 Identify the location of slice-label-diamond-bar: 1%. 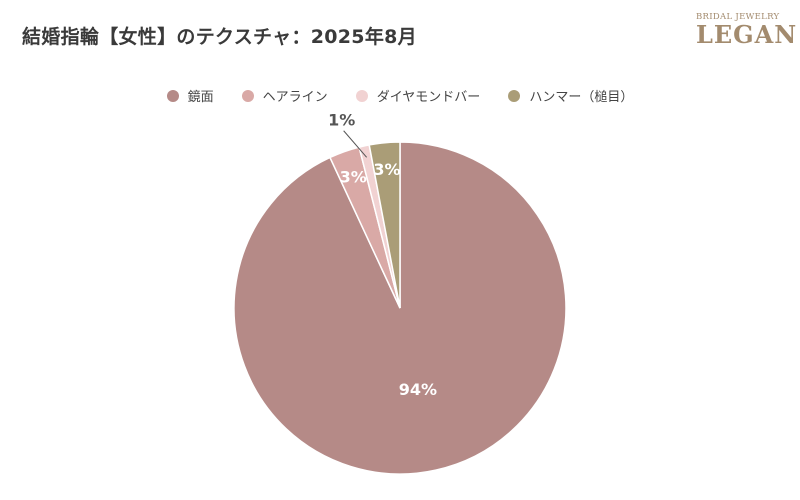
(341, 120).